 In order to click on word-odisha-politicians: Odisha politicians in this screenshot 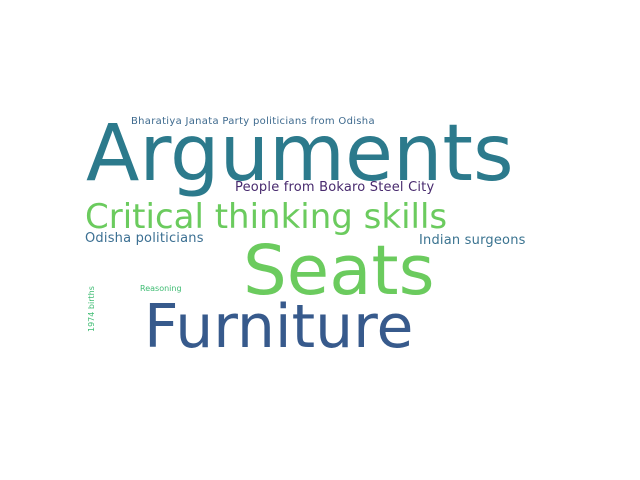, I will do `click(144, 238)`.